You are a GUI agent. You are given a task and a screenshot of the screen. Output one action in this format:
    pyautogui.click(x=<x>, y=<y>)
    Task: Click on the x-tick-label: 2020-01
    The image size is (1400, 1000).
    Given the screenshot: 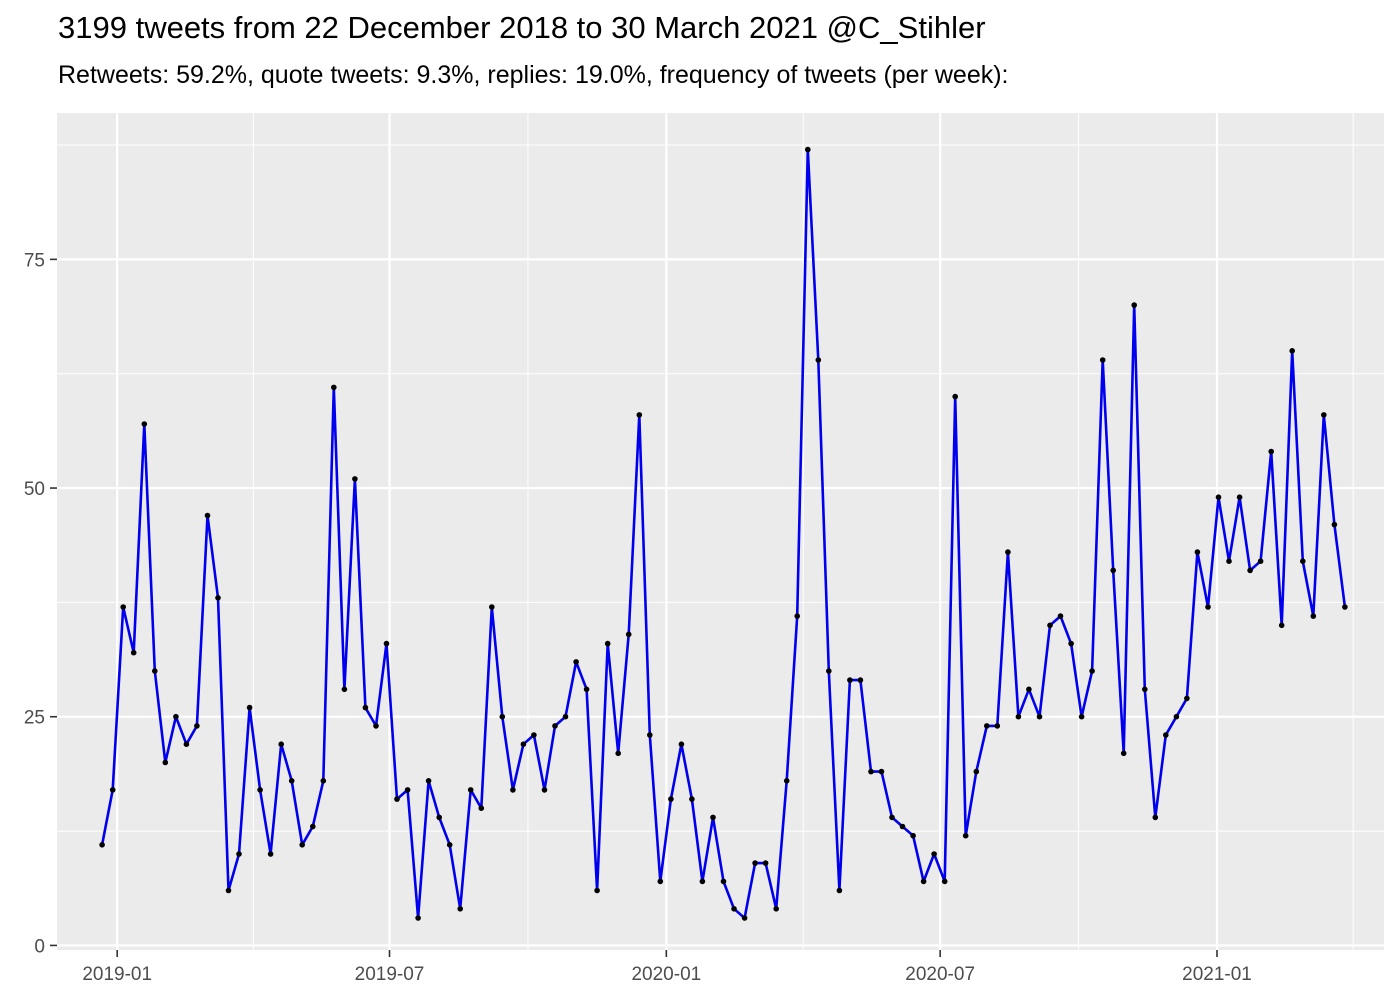 What is the action you would take?
    pyautogui.click(x=666, y=974)
    